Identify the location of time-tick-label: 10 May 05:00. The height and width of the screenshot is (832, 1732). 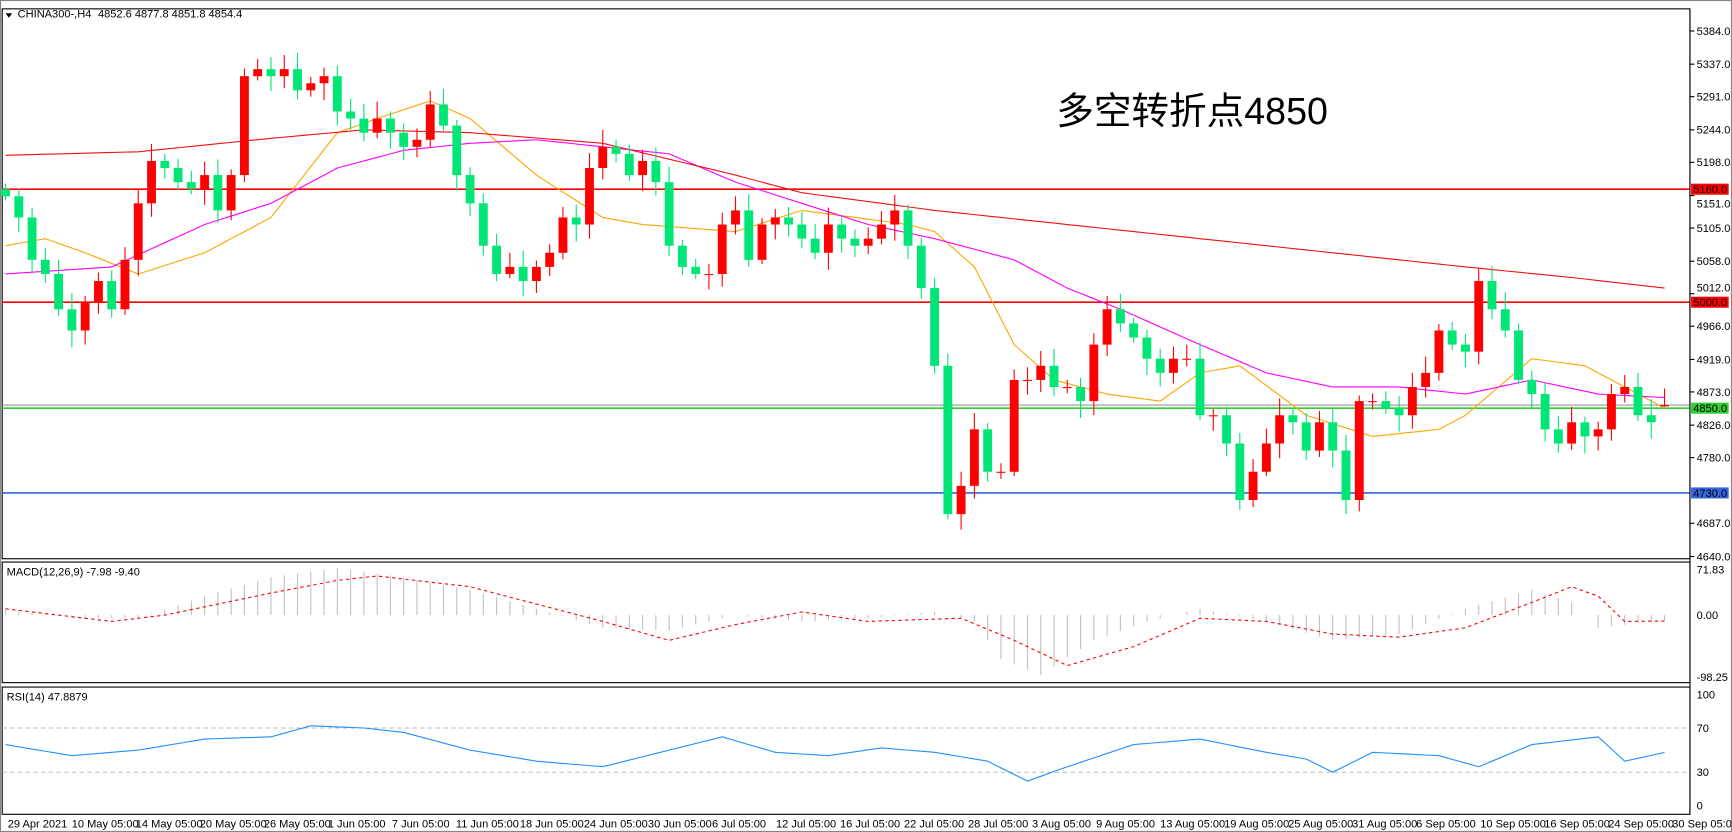
(105, 825).